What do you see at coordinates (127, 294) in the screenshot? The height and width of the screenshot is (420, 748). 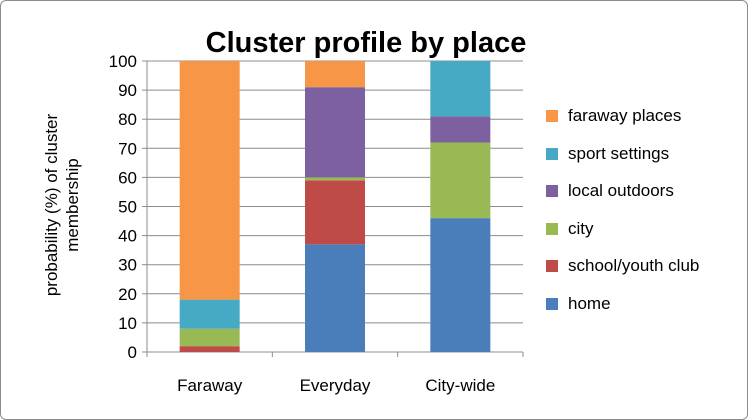 I see `y-tick-label-20: 20` at bounding box center [127, 294].